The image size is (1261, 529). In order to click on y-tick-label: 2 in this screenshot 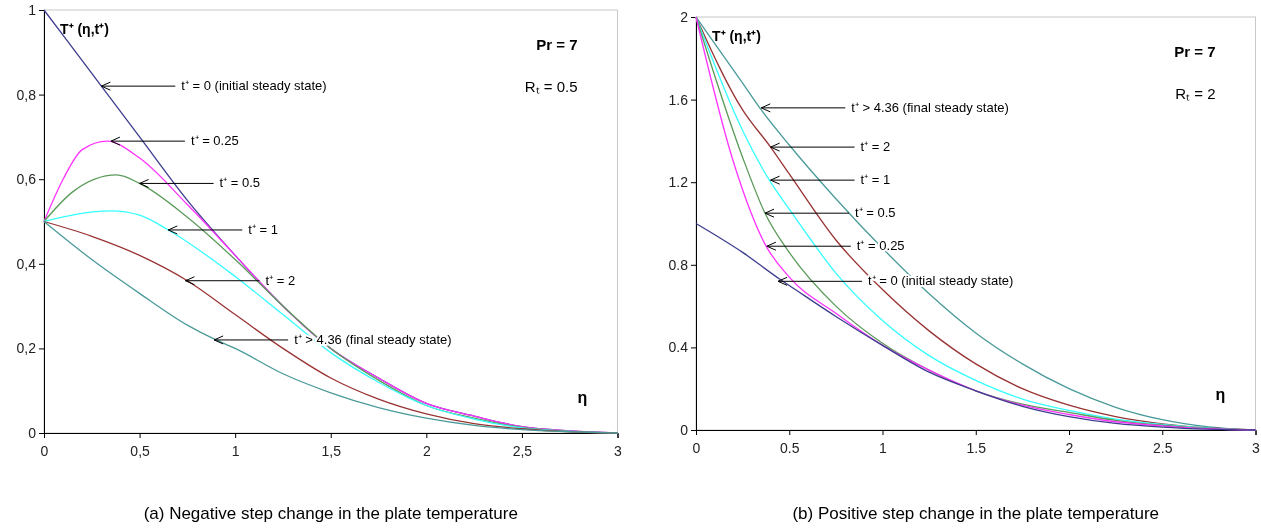, I will do `click(683, 16)`.